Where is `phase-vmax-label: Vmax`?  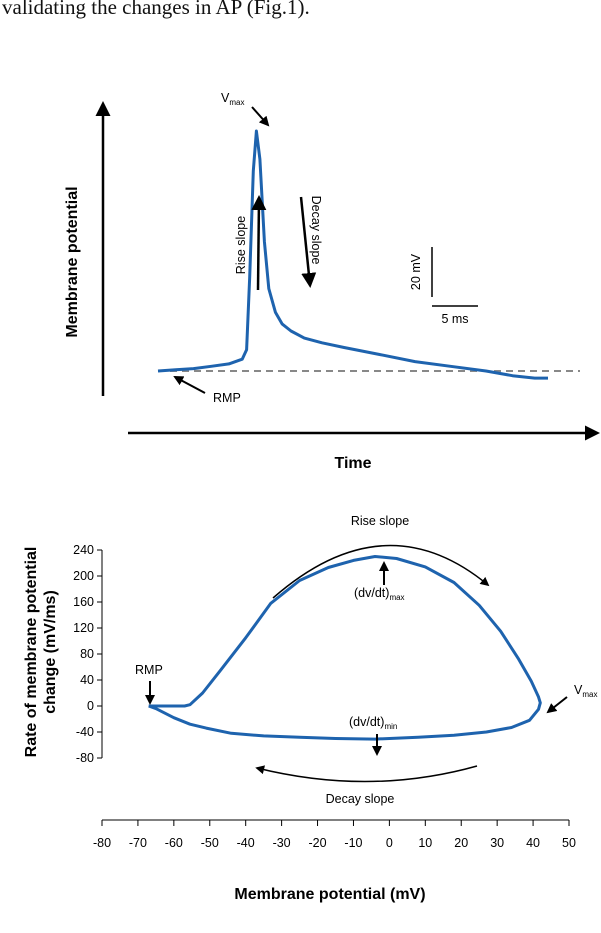 phase-vmax-label: Vmax is located at coordinates (585, 691).